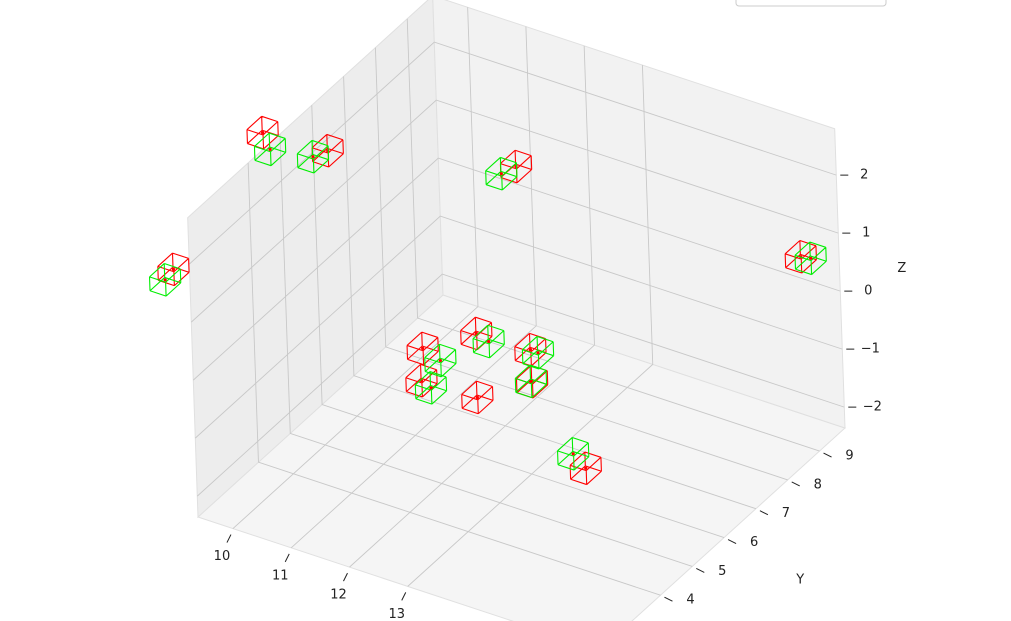 The height and width of the screenshot is (621, 1011). Describe the element at coordinates (866, 233) in the screenshot. I see `z-tick-label: 1` at that location.